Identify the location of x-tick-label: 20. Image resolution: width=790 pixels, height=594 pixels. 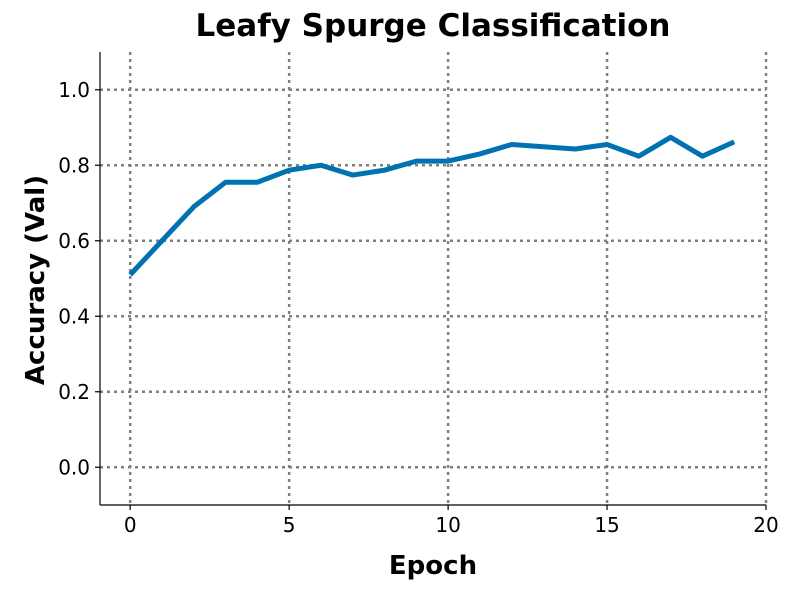
(765, 525).